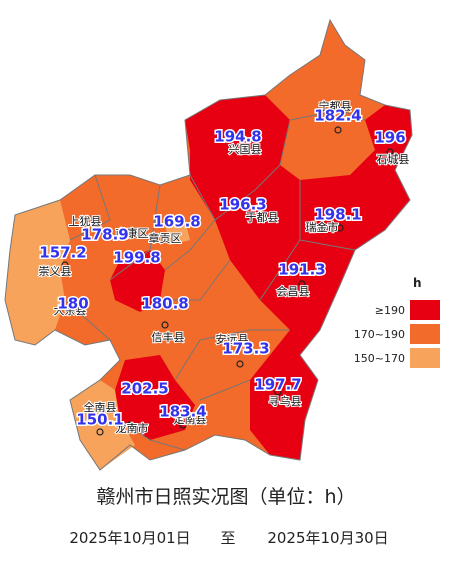 This screenshot has height=562, width=452. I want to click on place-name: 崇义县, so click(55, 271).